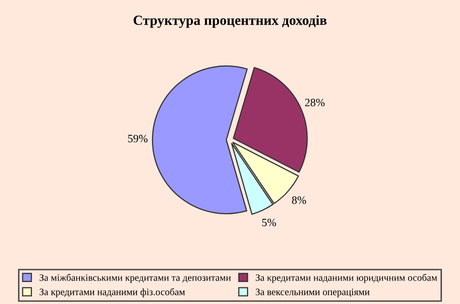  What do you see at coordinates (230, 21) in the screenshot?
I see `chart-title: Структура процентних доходів` at bounding box center [230, 21].